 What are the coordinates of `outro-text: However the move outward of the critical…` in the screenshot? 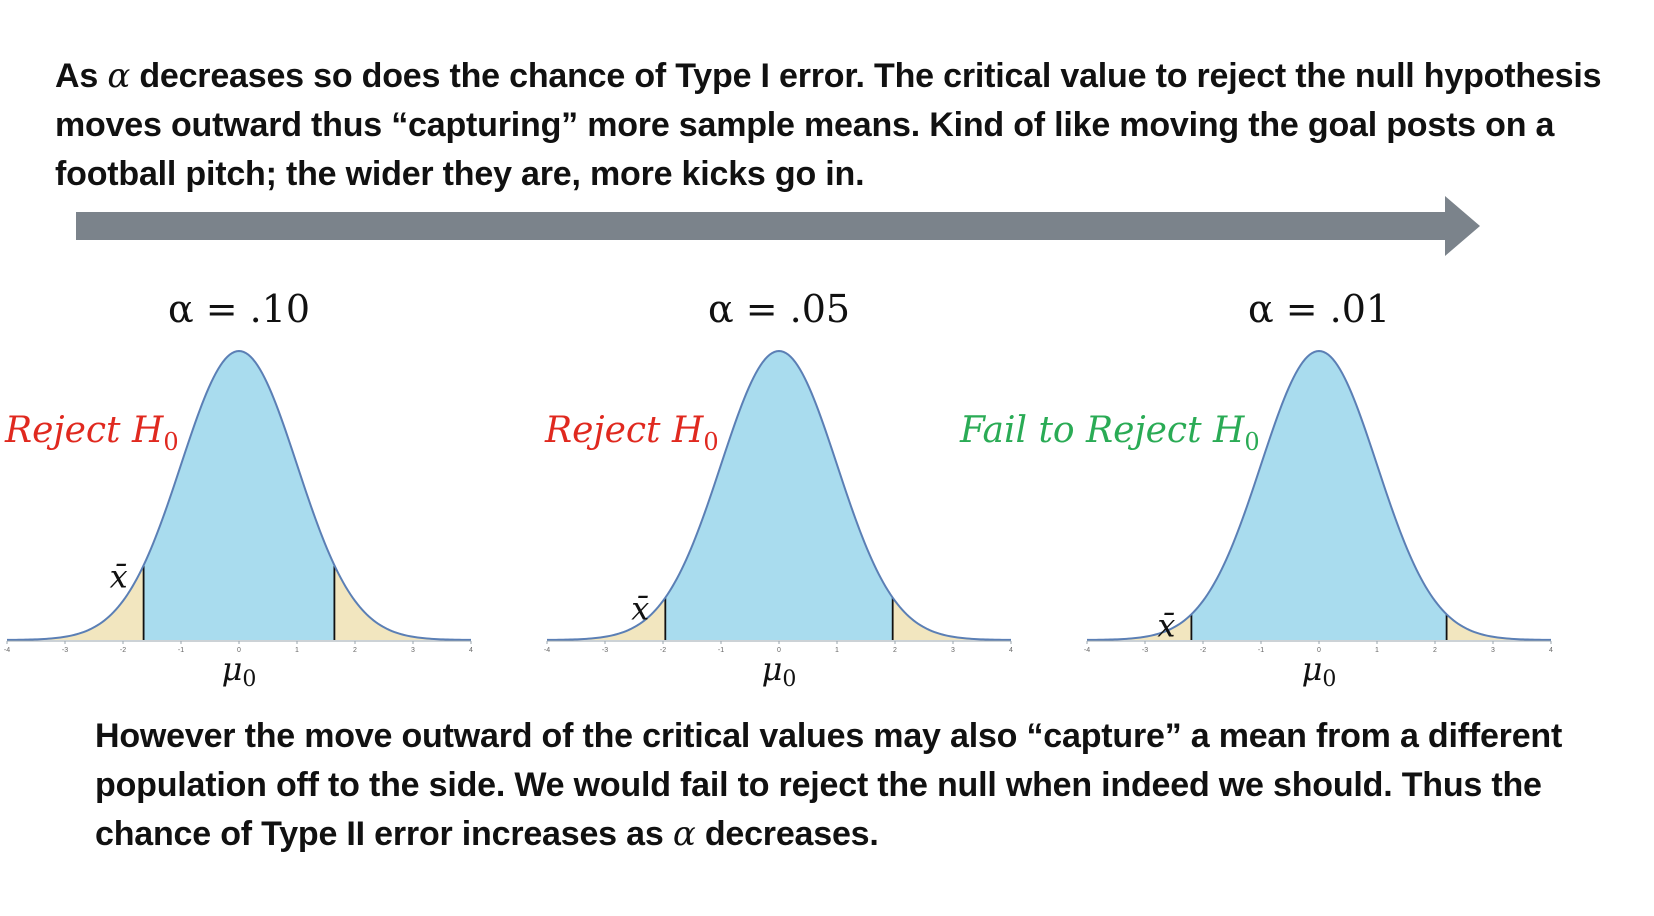 It's located at (829, 785).